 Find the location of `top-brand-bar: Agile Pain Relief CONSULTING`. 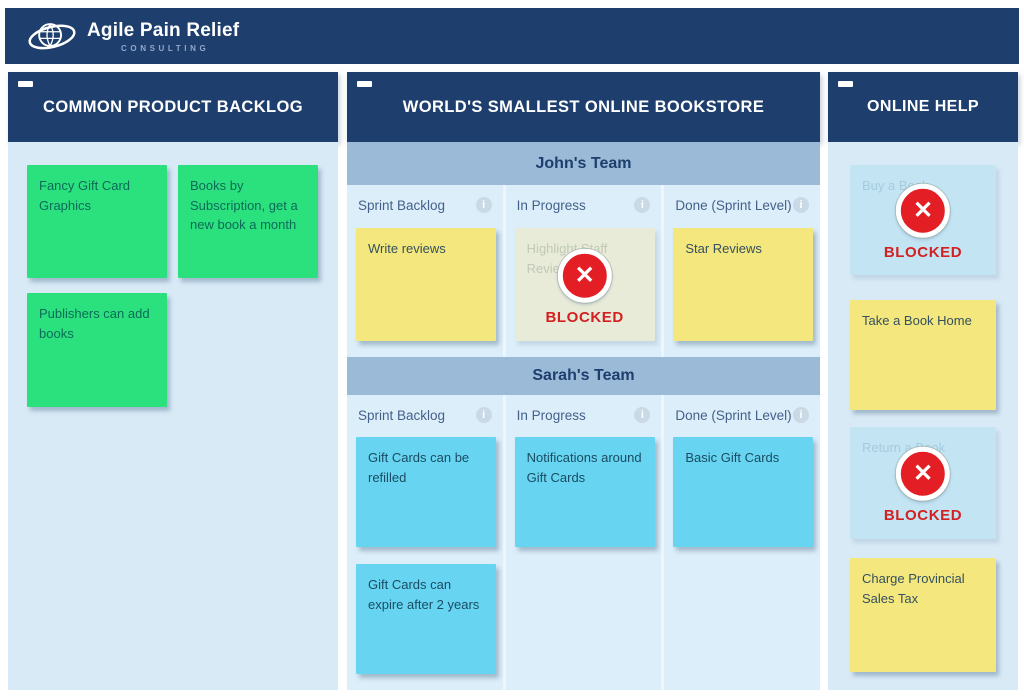

top-brand-bar: Agile Pain Relief CONSULTING is located at coordinates (512, 36).